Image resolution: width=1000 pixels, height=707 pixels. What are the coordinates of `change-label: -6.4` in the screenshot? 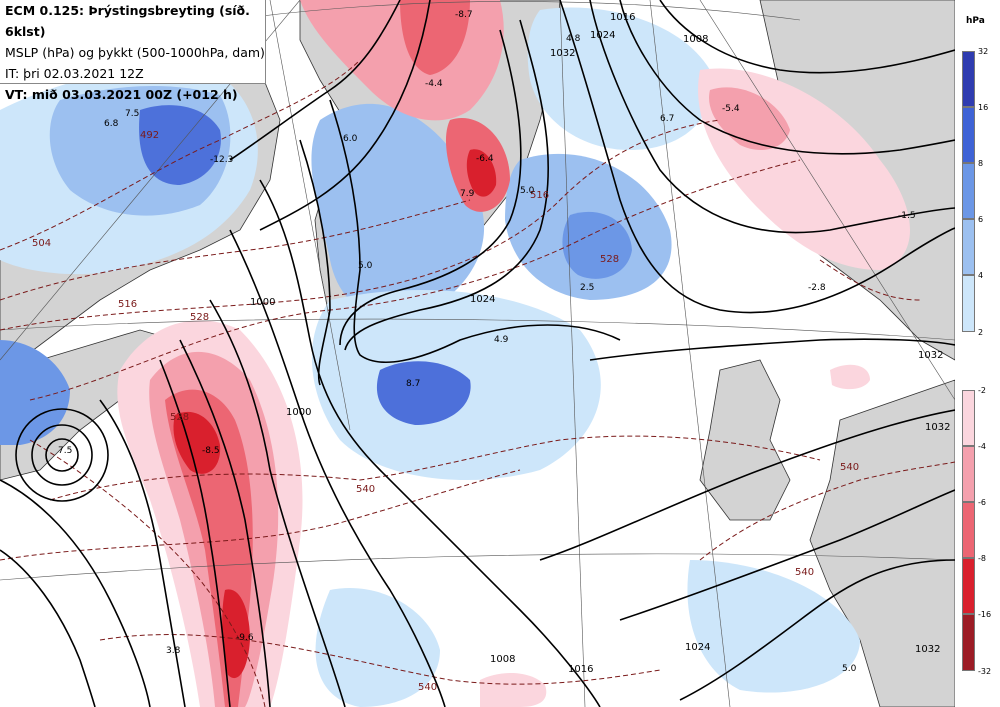 It's located at (485, 159).